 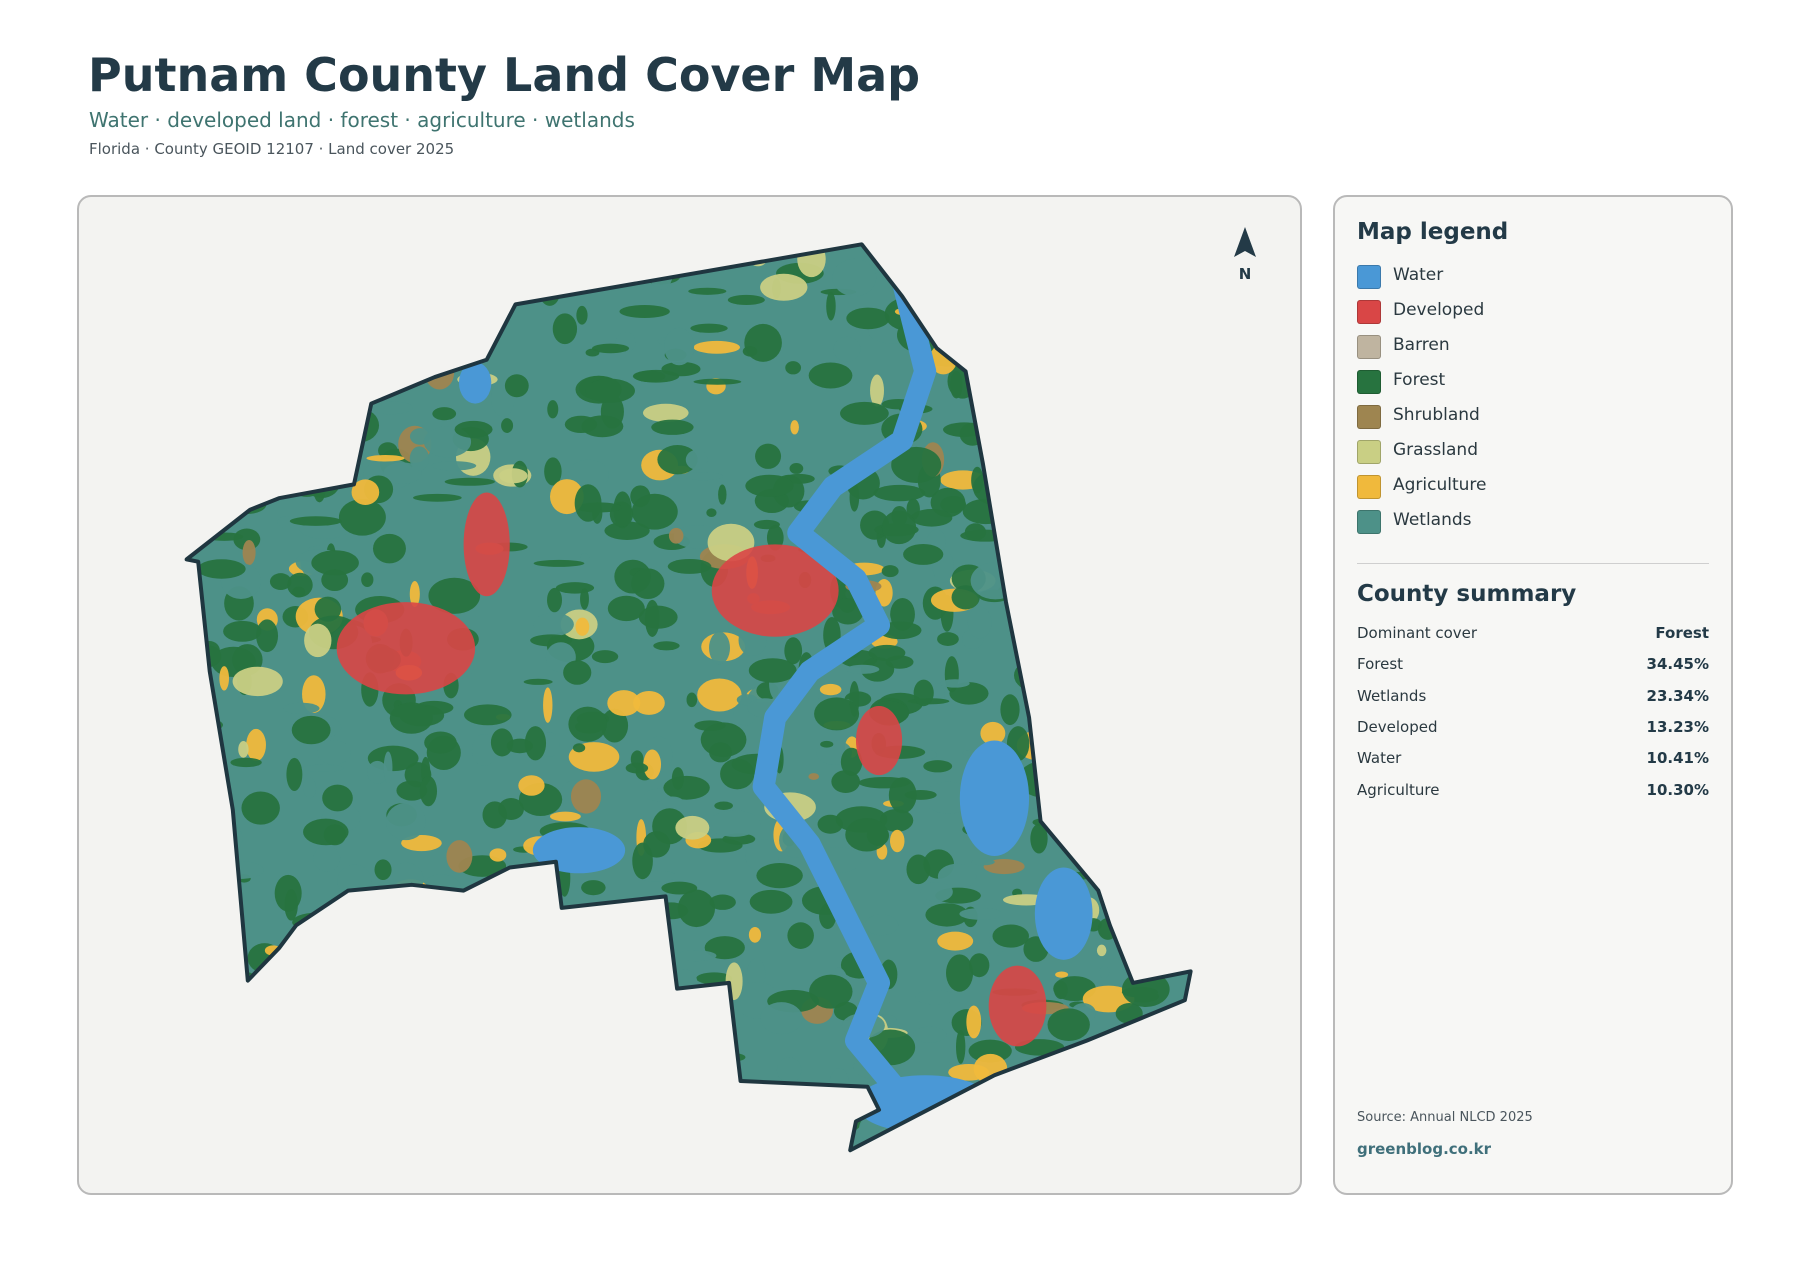 I want to click on legend-swatch, so click(x=1369, y=382).